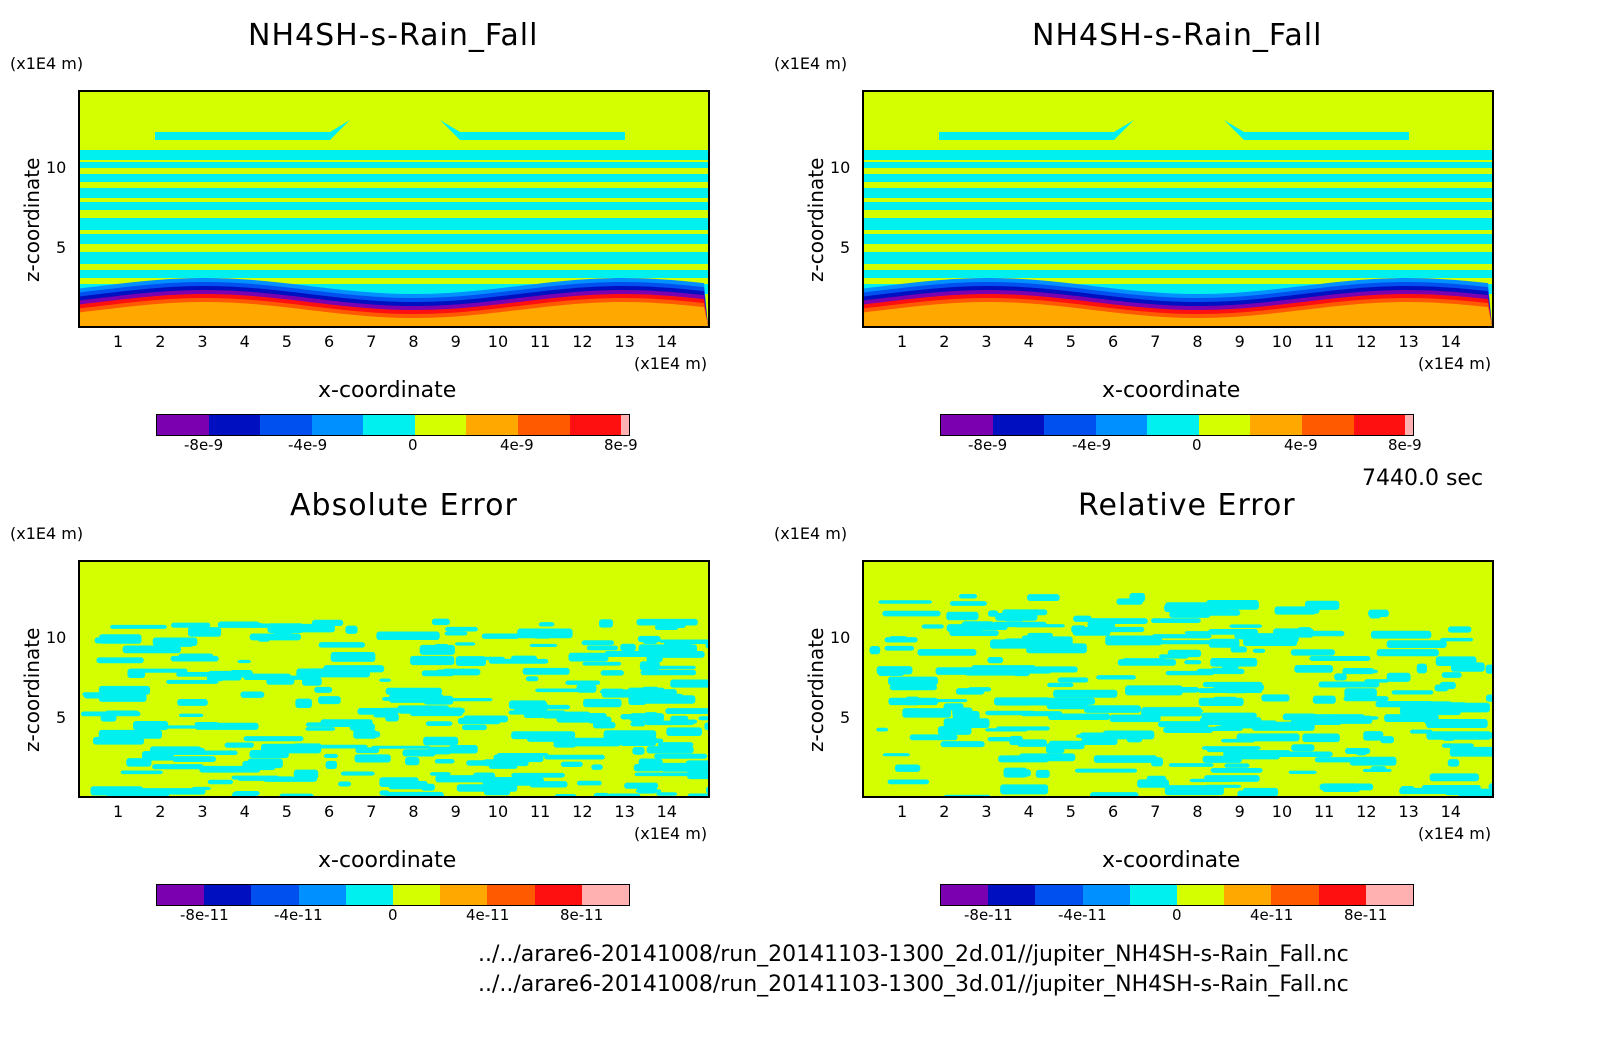  Describe the element at coordinates (517, 445) in the screenshot. I see `colorbar-tick-label: 4e-9` at that location.